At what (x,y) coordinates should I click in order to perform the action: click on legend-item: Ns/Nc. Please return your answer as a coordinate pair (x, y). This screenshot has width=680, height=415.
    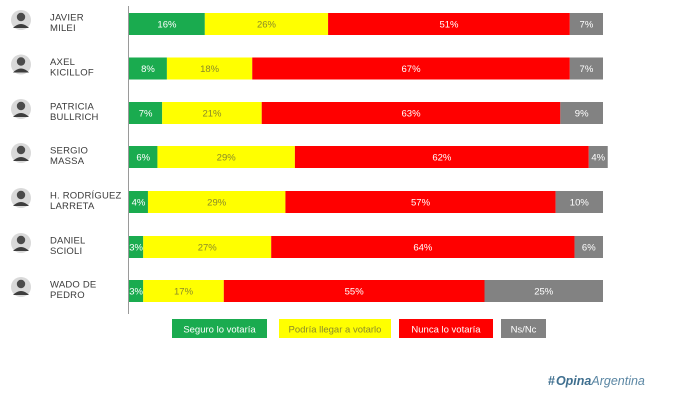
    Looking at the image, I should click on (523, 328).